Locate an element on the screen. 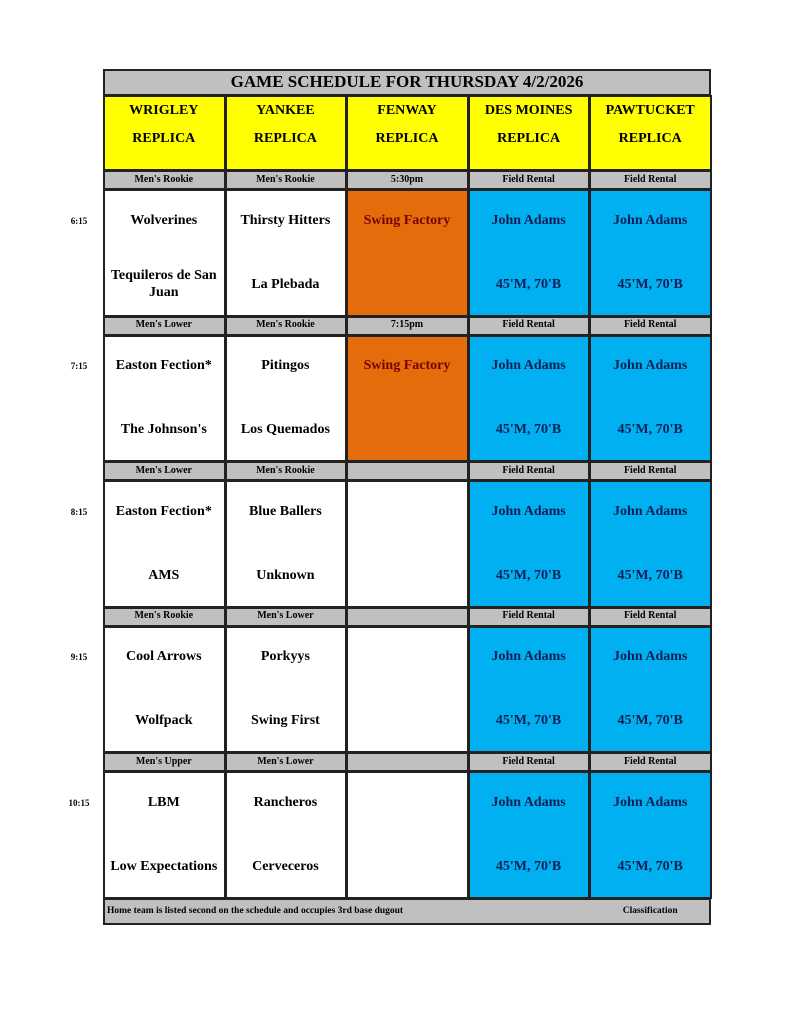  team-label: Los Quemados is located at coordinates (285, 430).